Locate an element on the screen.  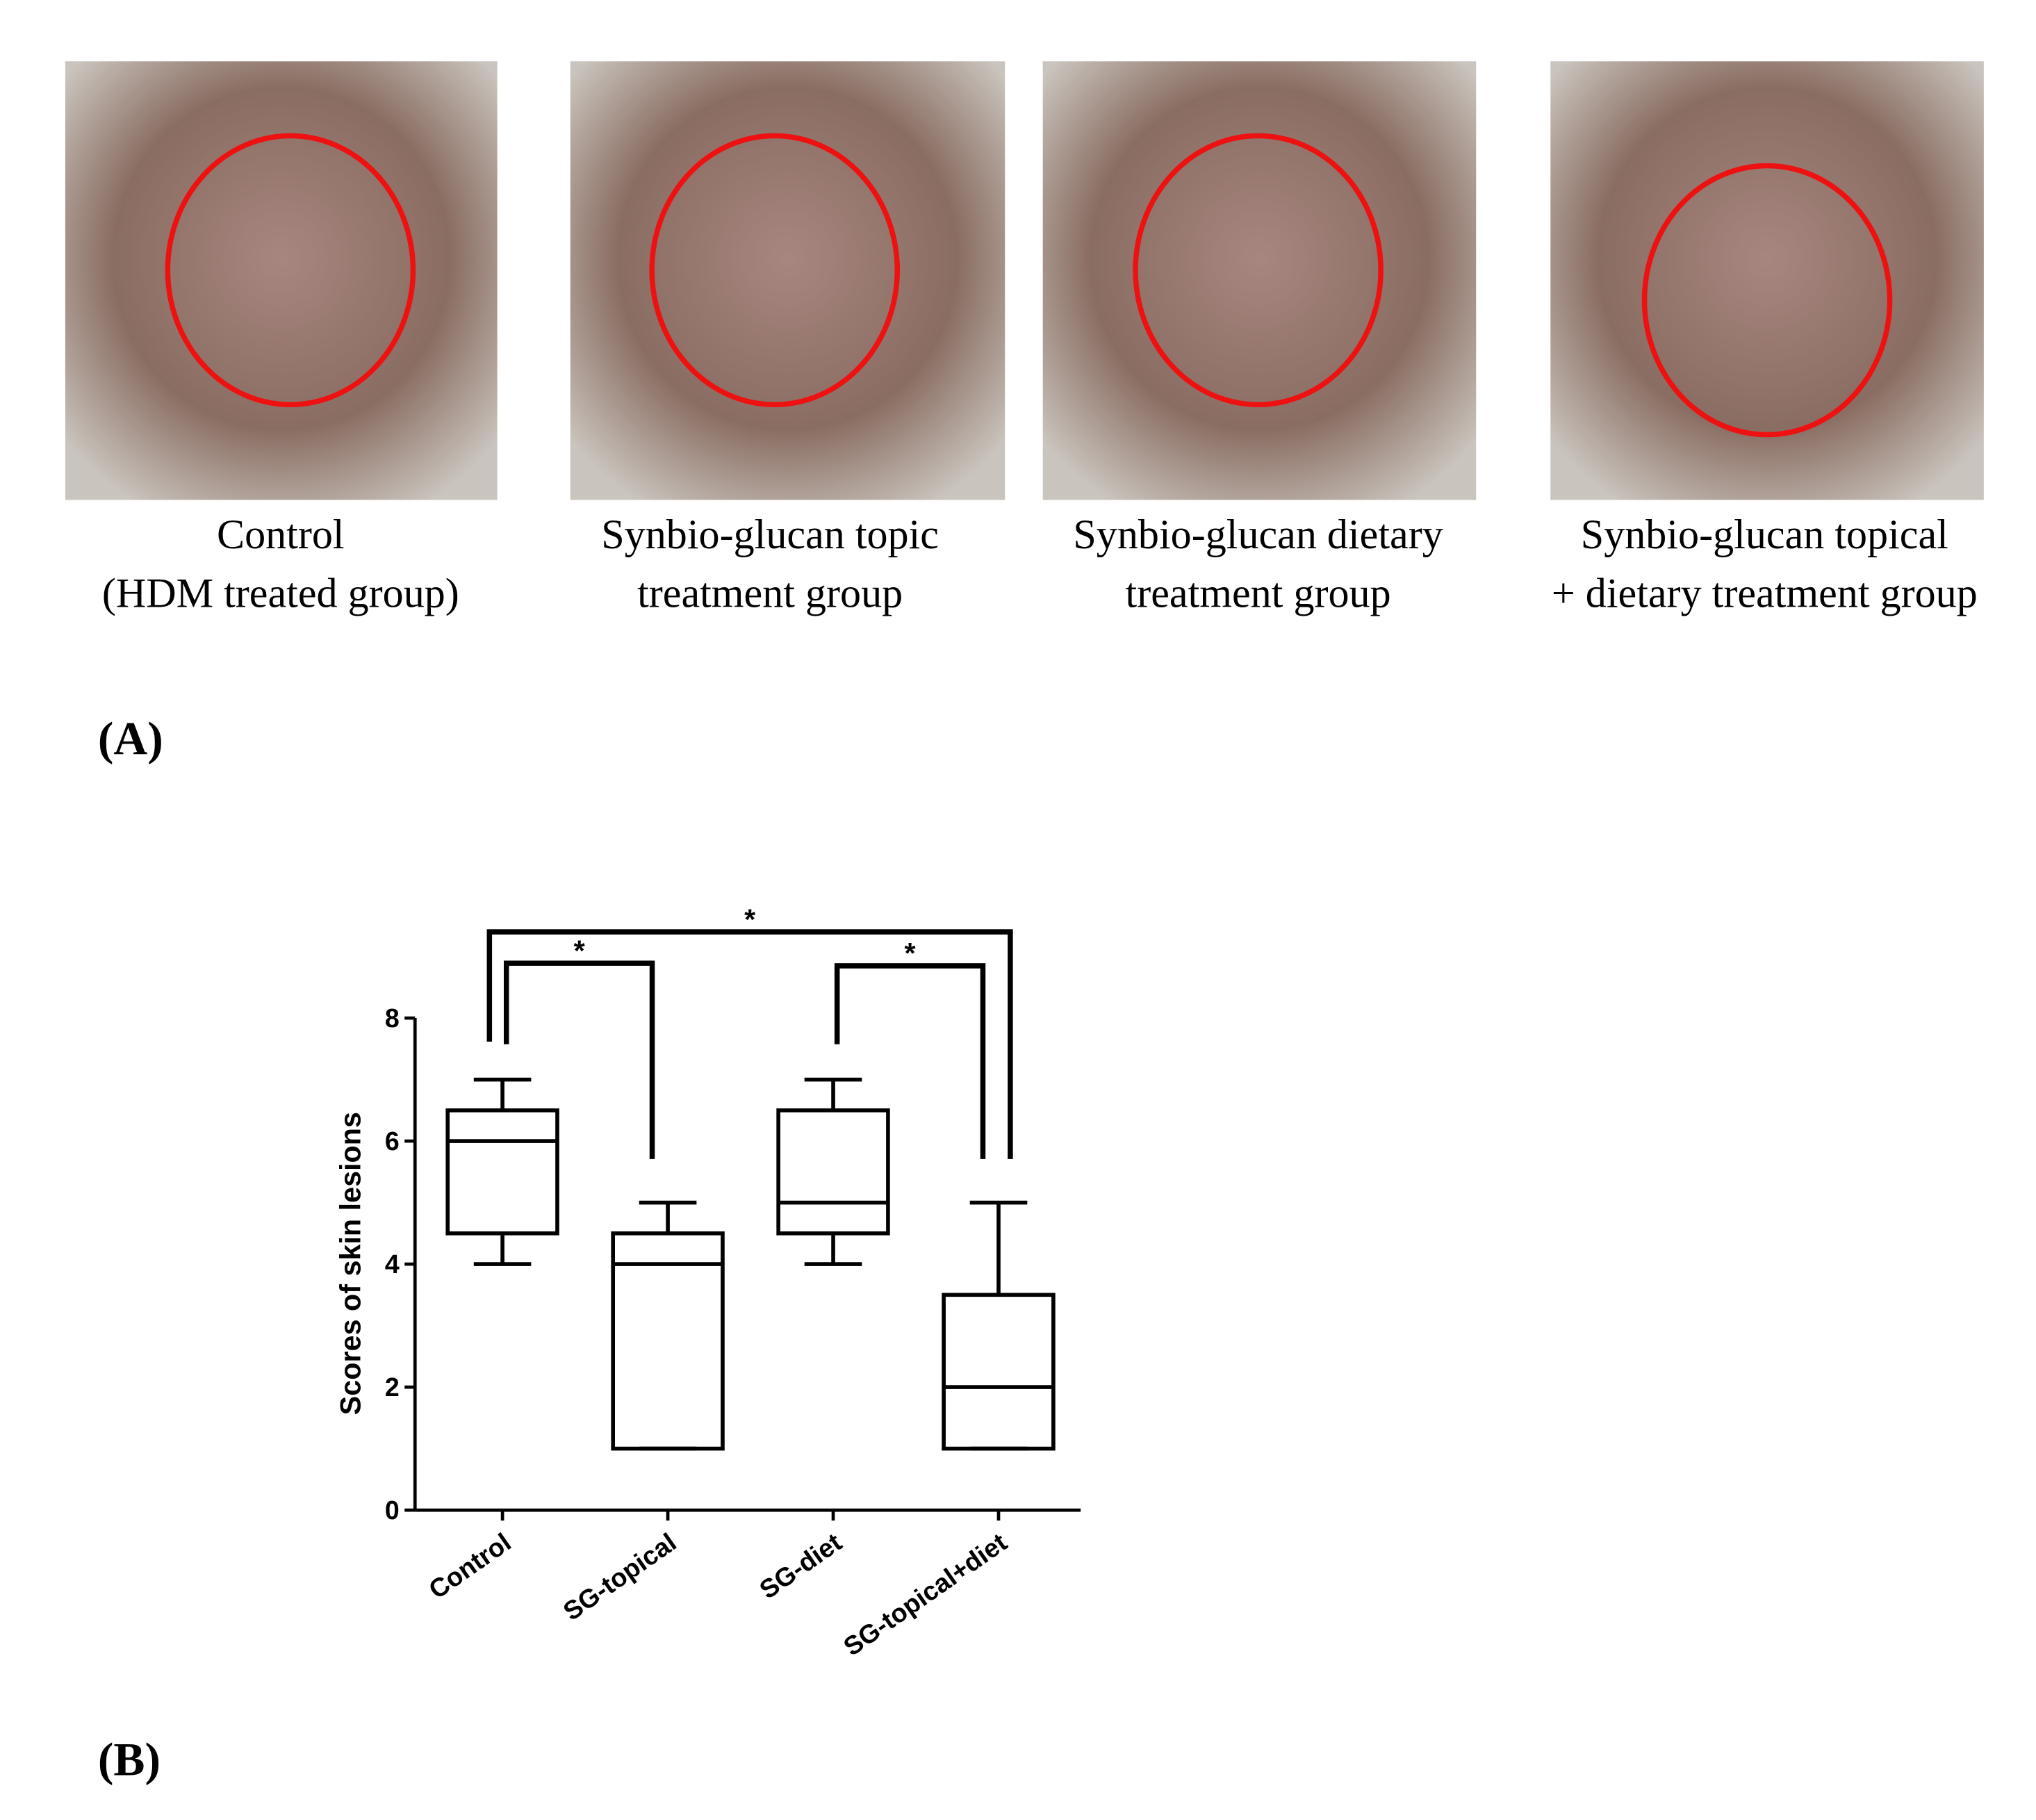
y-tick-label: 0 is located at coordinates (392, 1510).